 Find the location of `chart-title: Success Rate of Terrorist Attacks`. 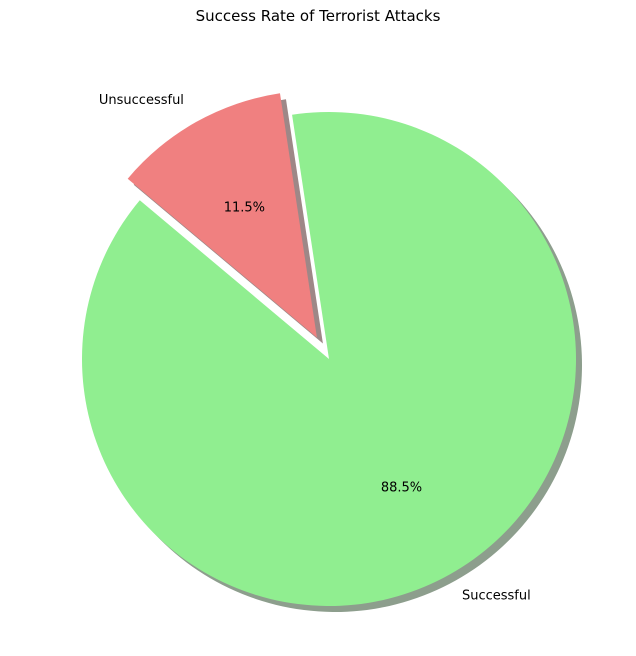

chart-title: Success Rate of Terrorist Attacks is located at coordinates (318, 16).